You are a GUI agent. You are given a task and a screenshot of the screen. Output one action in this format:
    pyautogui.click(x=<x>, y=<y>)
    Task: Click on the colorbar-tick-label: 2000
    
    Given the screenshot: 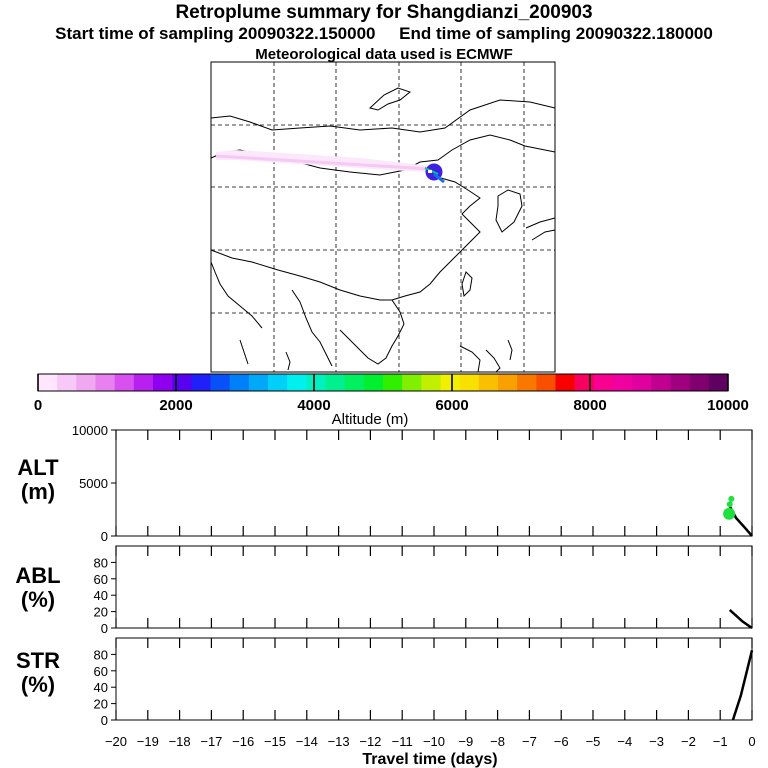 What is the action you would take?
    pyautogui.click(x=175, y=405)
    